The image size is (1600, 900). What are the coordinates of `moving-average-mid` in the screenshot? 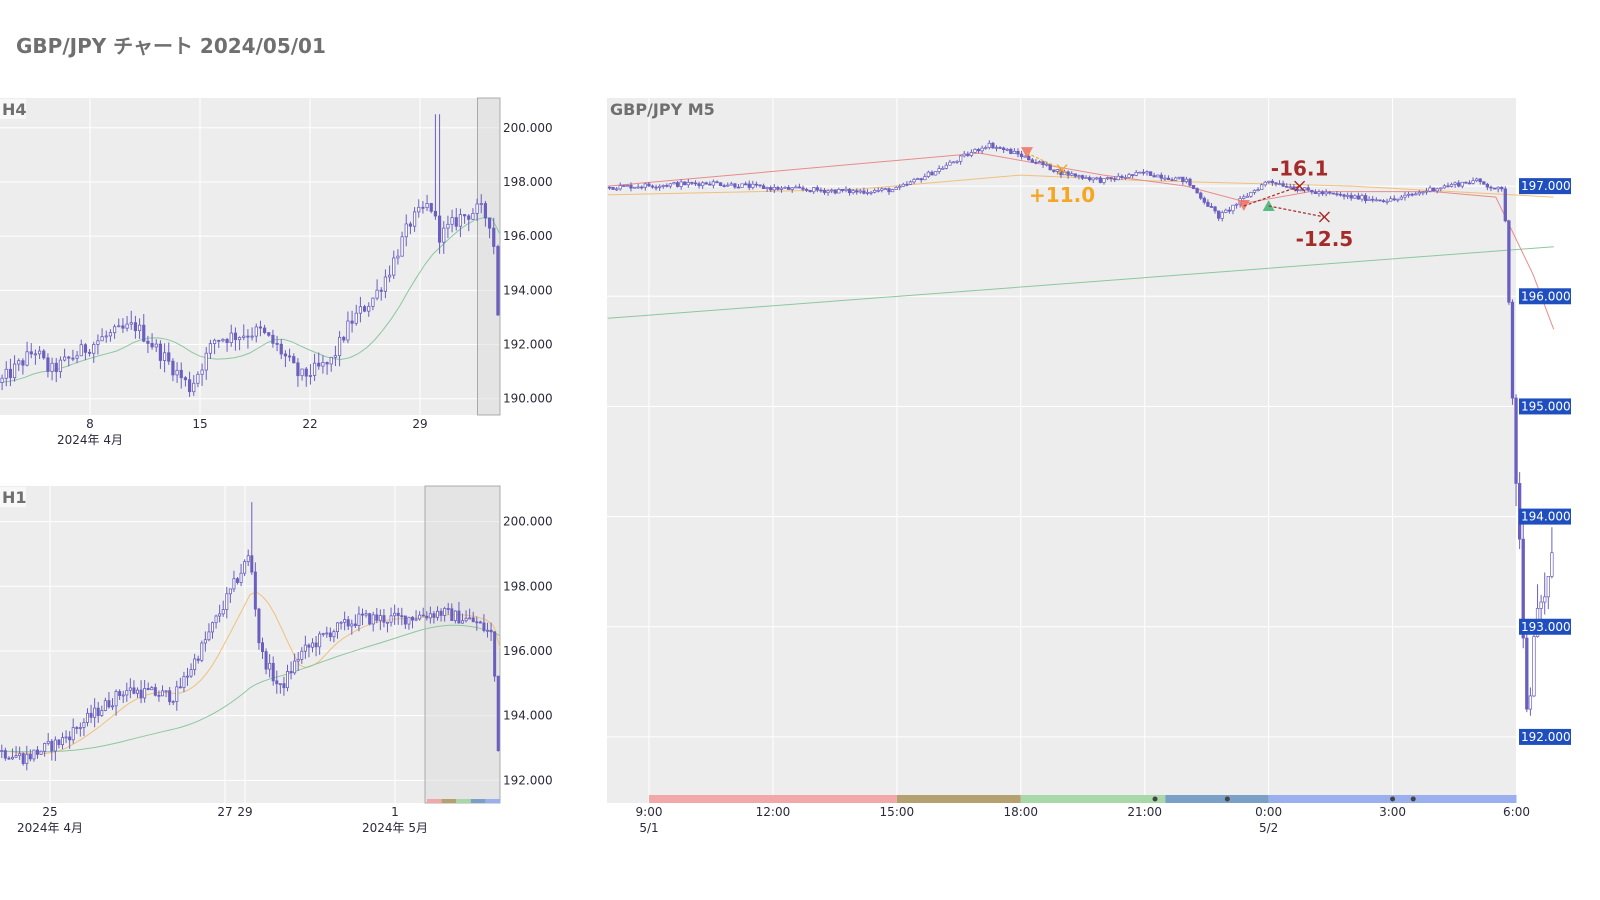 It's located at (250, 673).